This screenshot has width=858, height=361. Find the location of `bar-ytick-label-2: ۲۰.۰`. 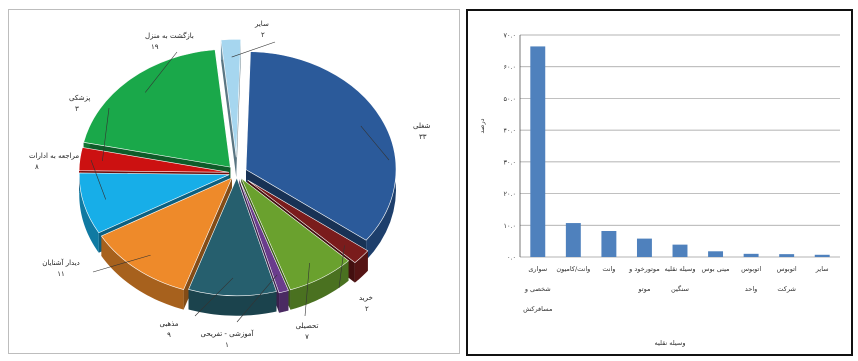

bar-ytick-label-2: ۲۰.۰ is located at coordinates (509, 194).